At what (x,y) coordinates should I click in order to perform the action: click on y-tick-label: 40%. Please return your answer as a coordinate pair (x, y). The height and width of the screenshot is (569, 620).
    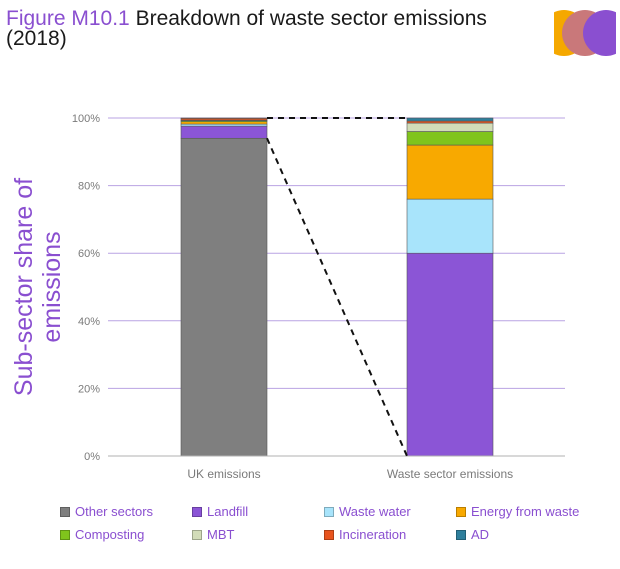
    Looking at the image, I should click on (89, 322).